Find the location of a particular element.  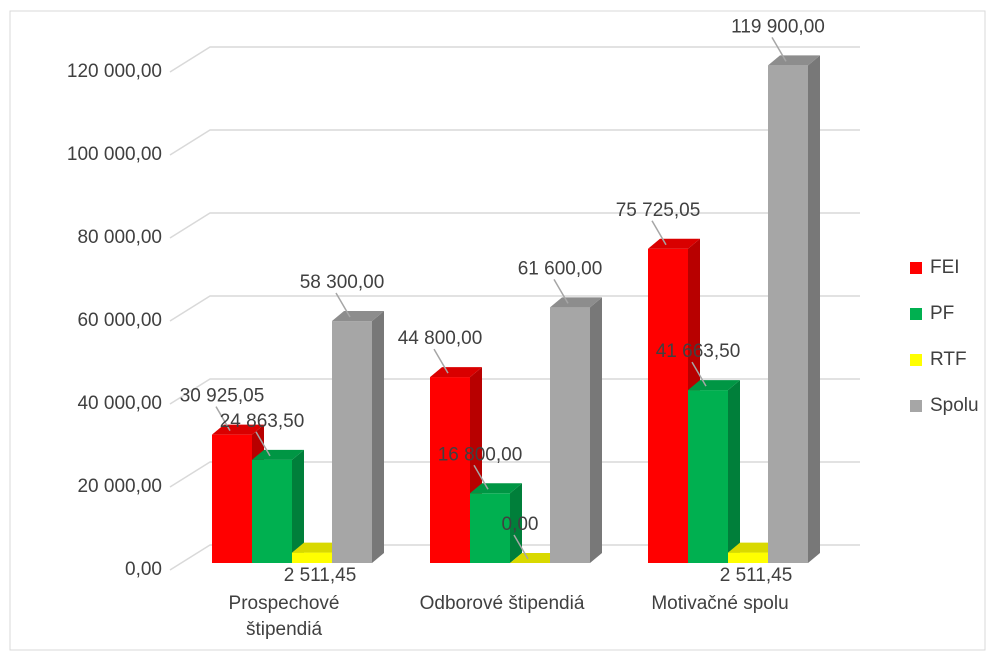

data-label: 30 925,05 is located at coordinates (222, 396).